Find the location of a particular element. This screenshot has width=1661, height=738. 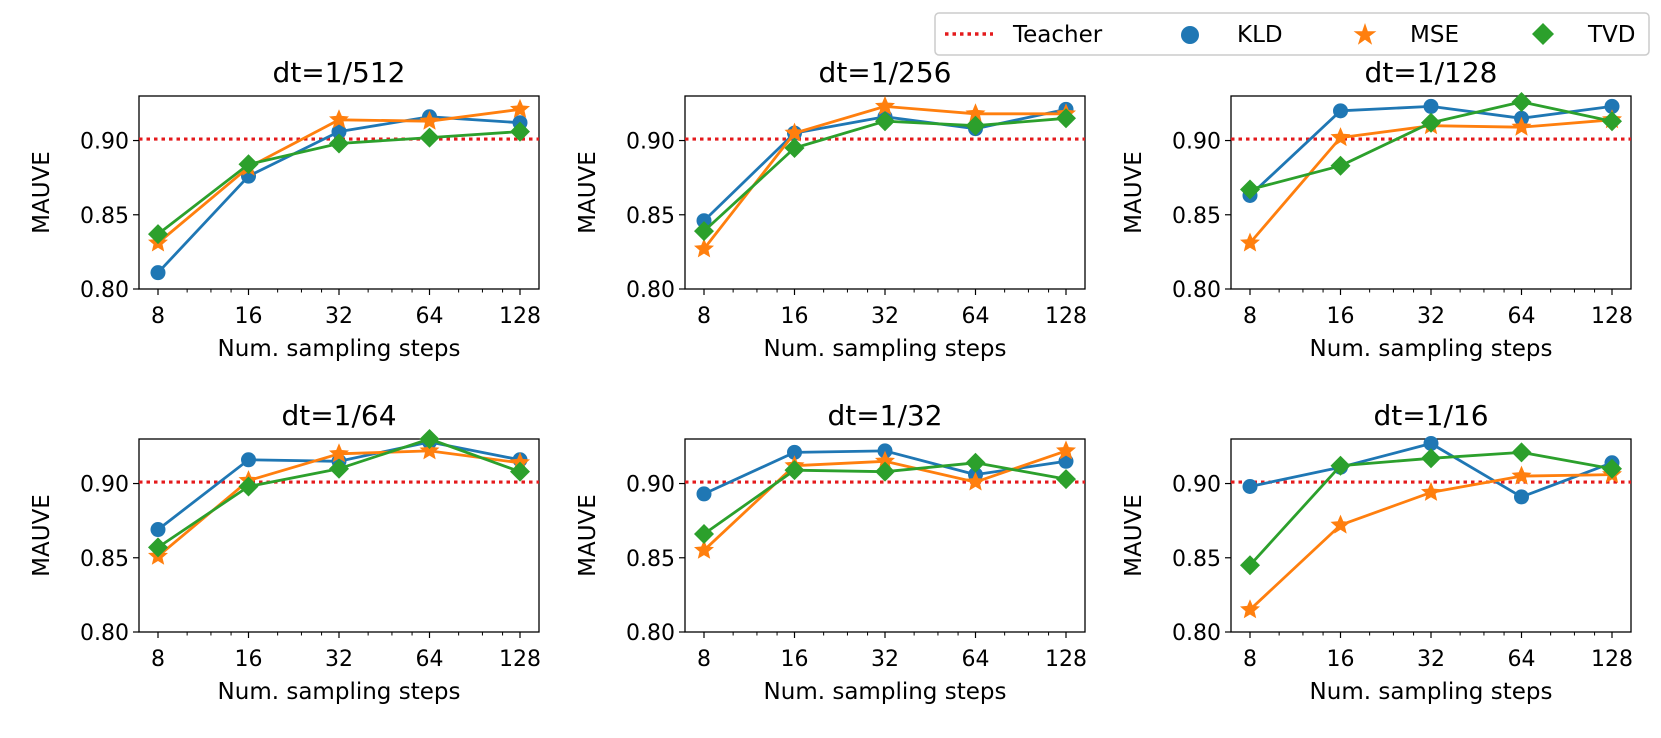

legend-tvd-label: TVD is located at coordinates (1611, 35).